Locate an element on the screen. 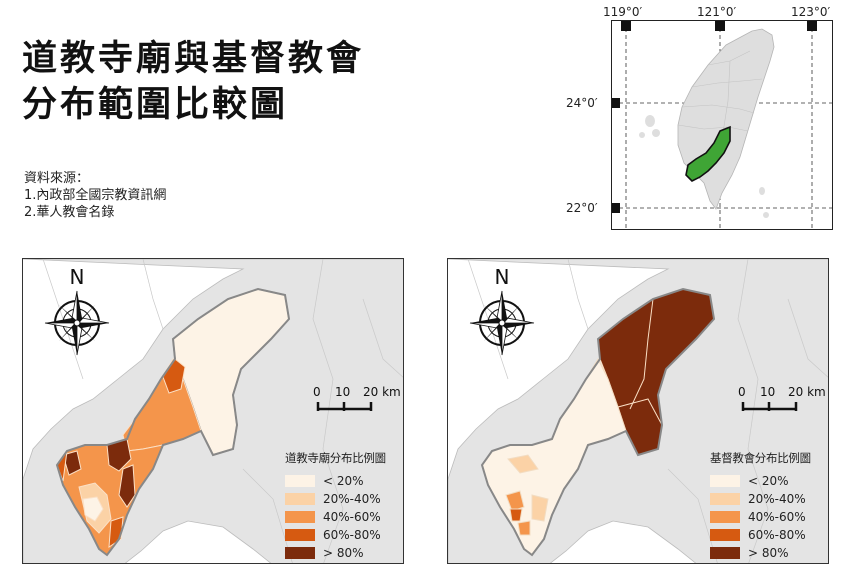  title-line-1: 道教寺廟與基督教會 is located at coordinates (193, 59).